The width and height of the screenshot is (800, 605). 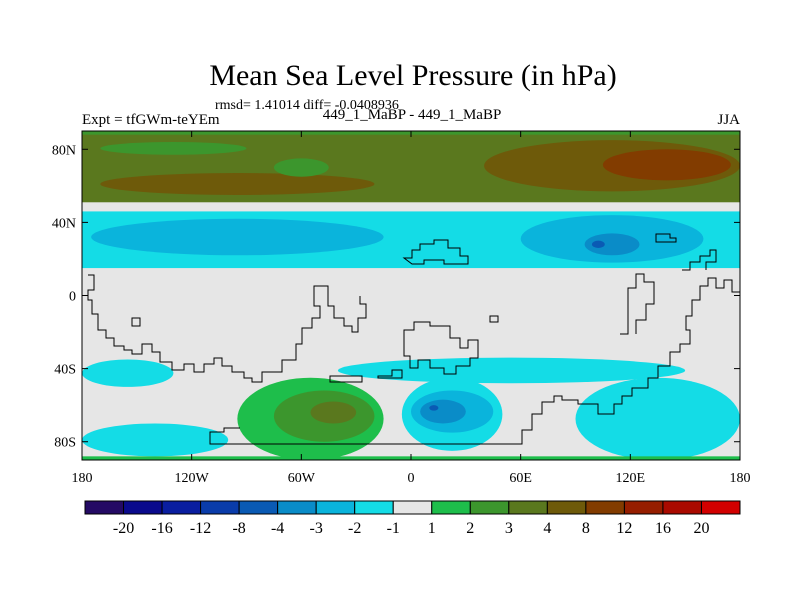 What do you see at coordinates (238, 528) in the screenshot?
I see `colorbar-label: -8` at bounding box center [238, 528].